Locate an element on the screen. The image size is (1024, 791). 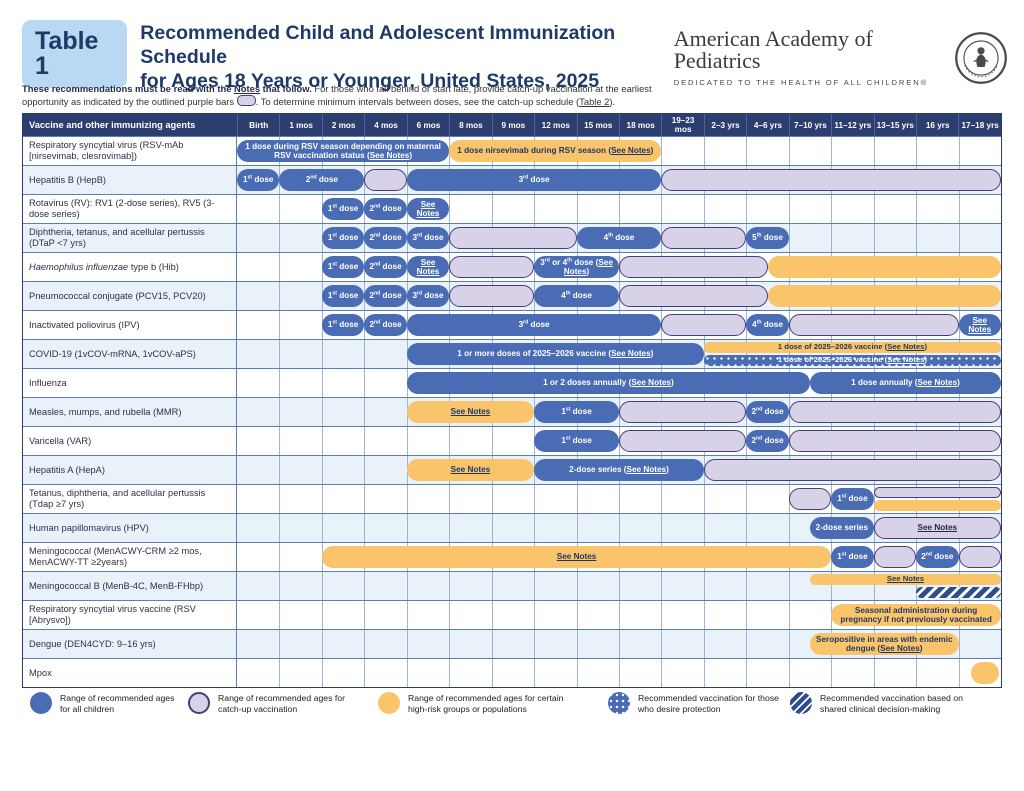
table-row-var: Varicella (VAR) 1st dose 2nd dose is located at coordinates (512, 440).